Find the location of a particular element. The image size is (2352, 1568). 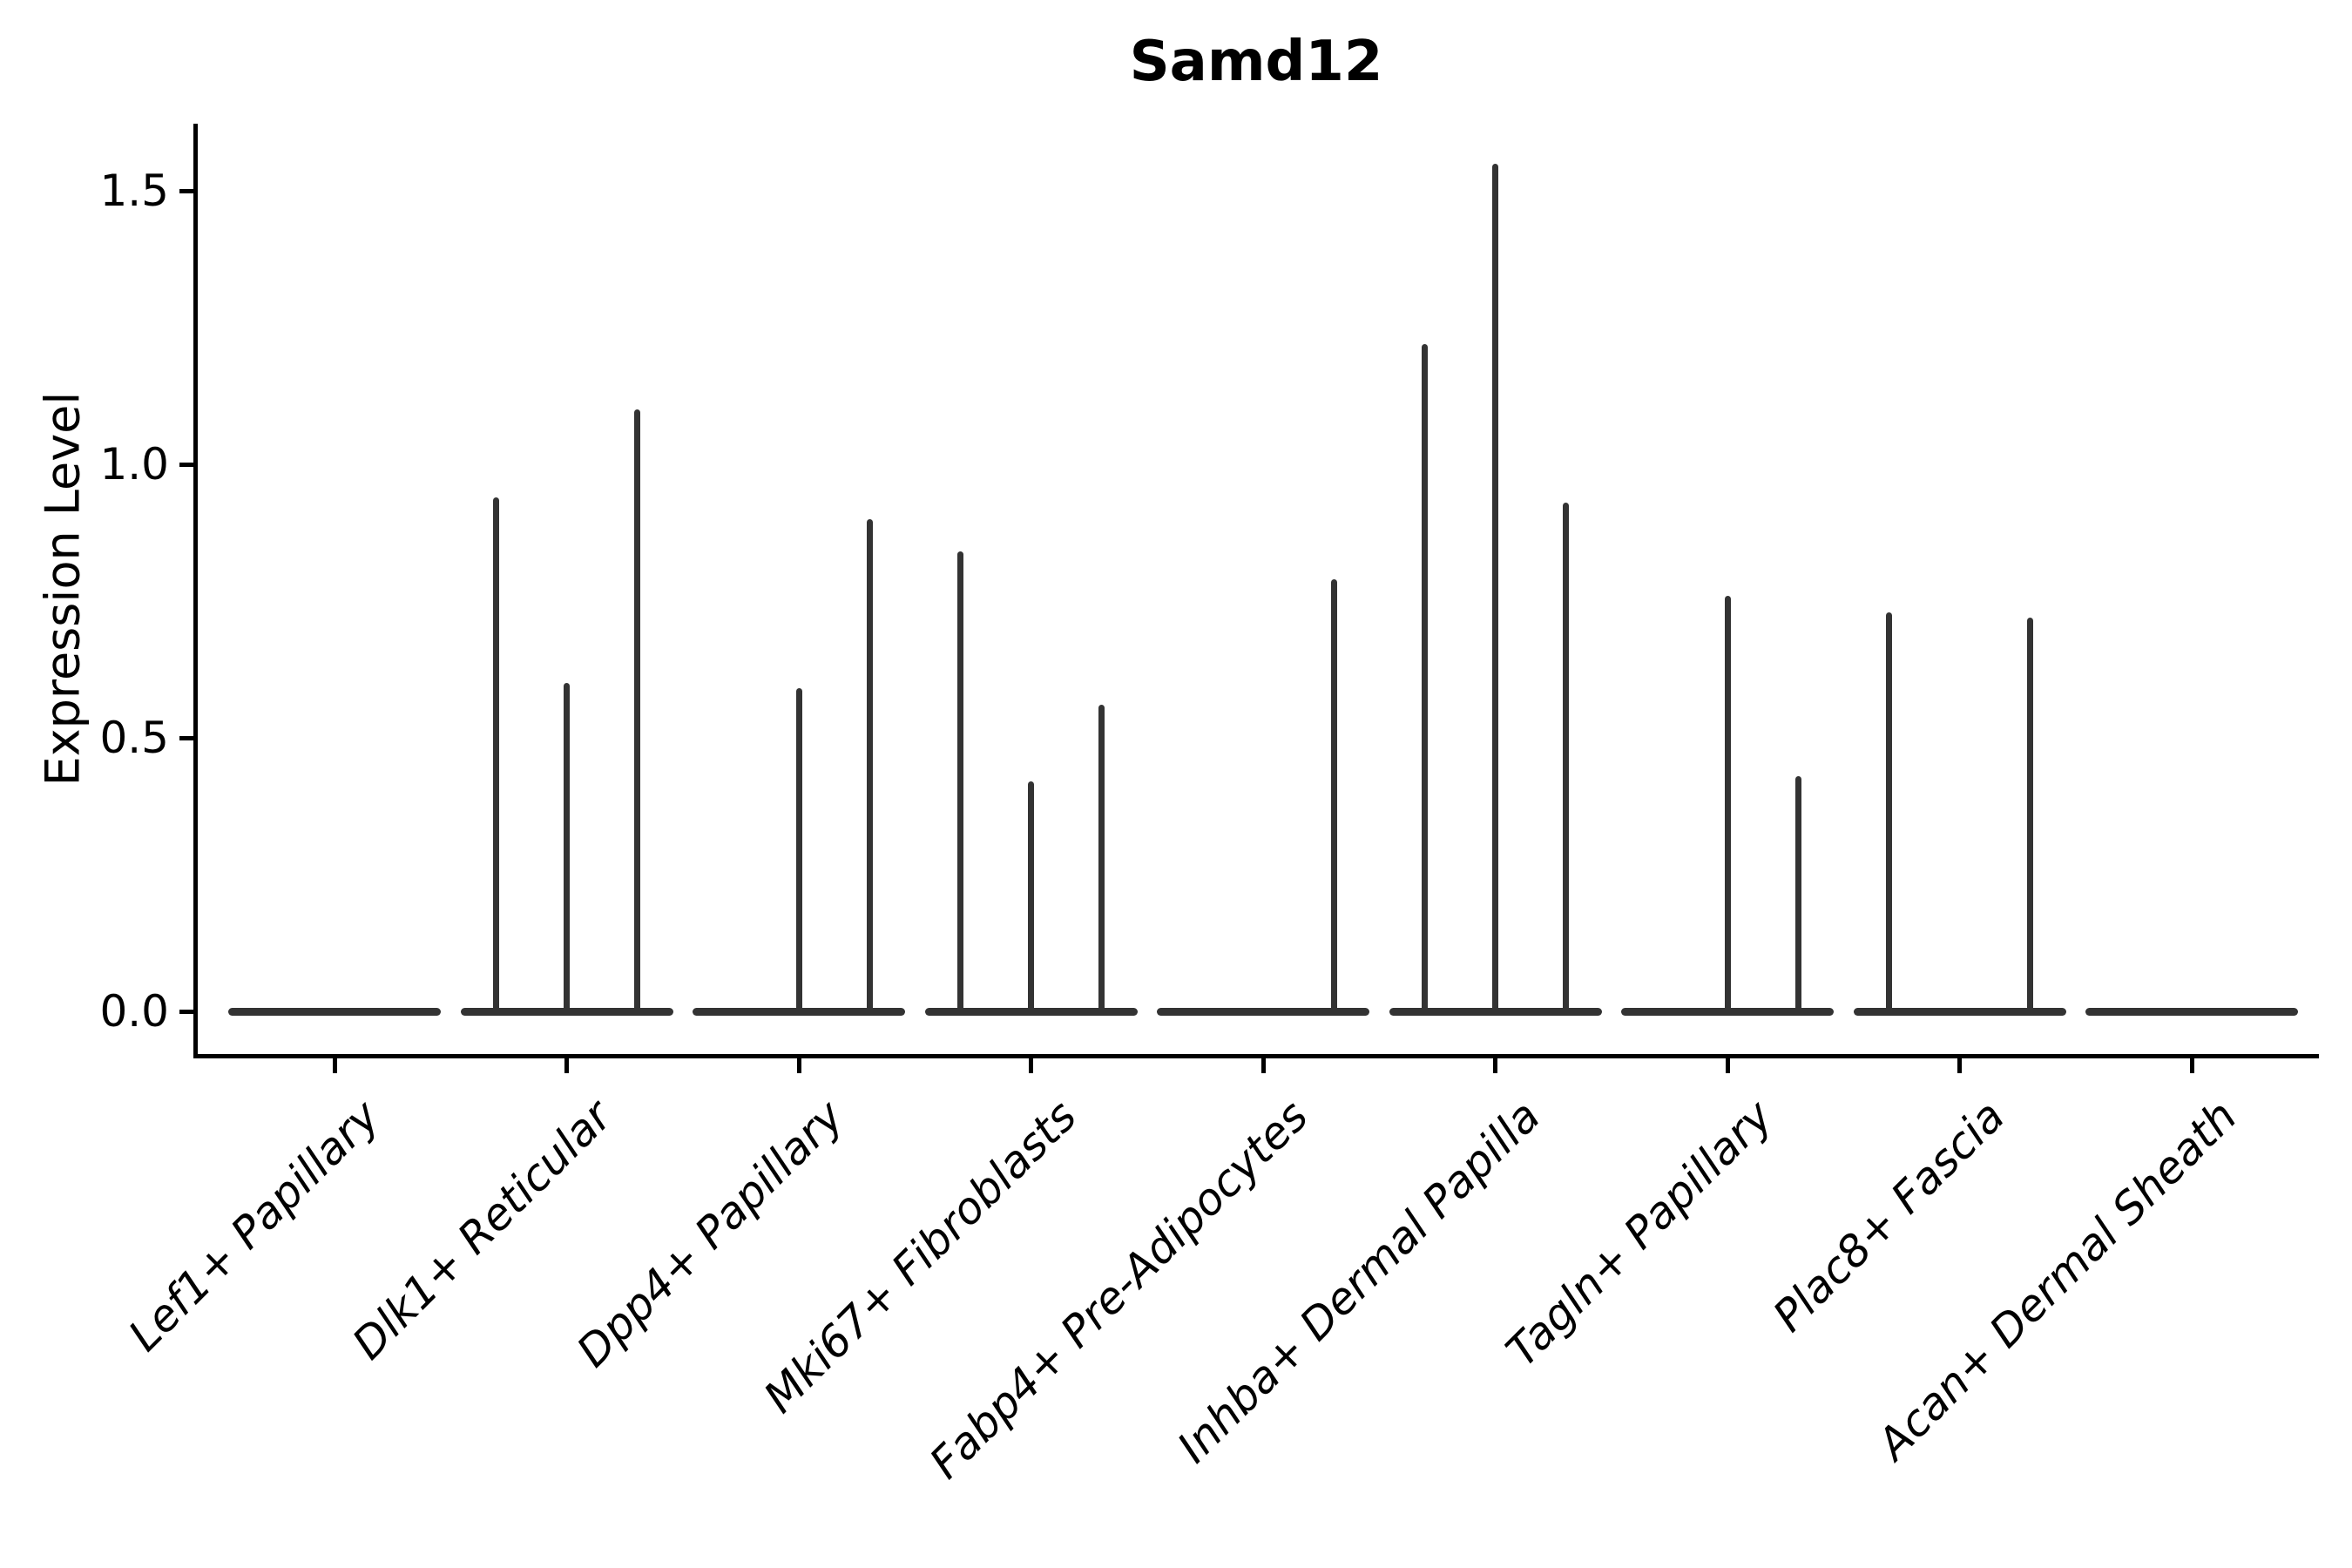

x-tick-label: Plac8+ Fascia is located at coordinates (1889, 1216).